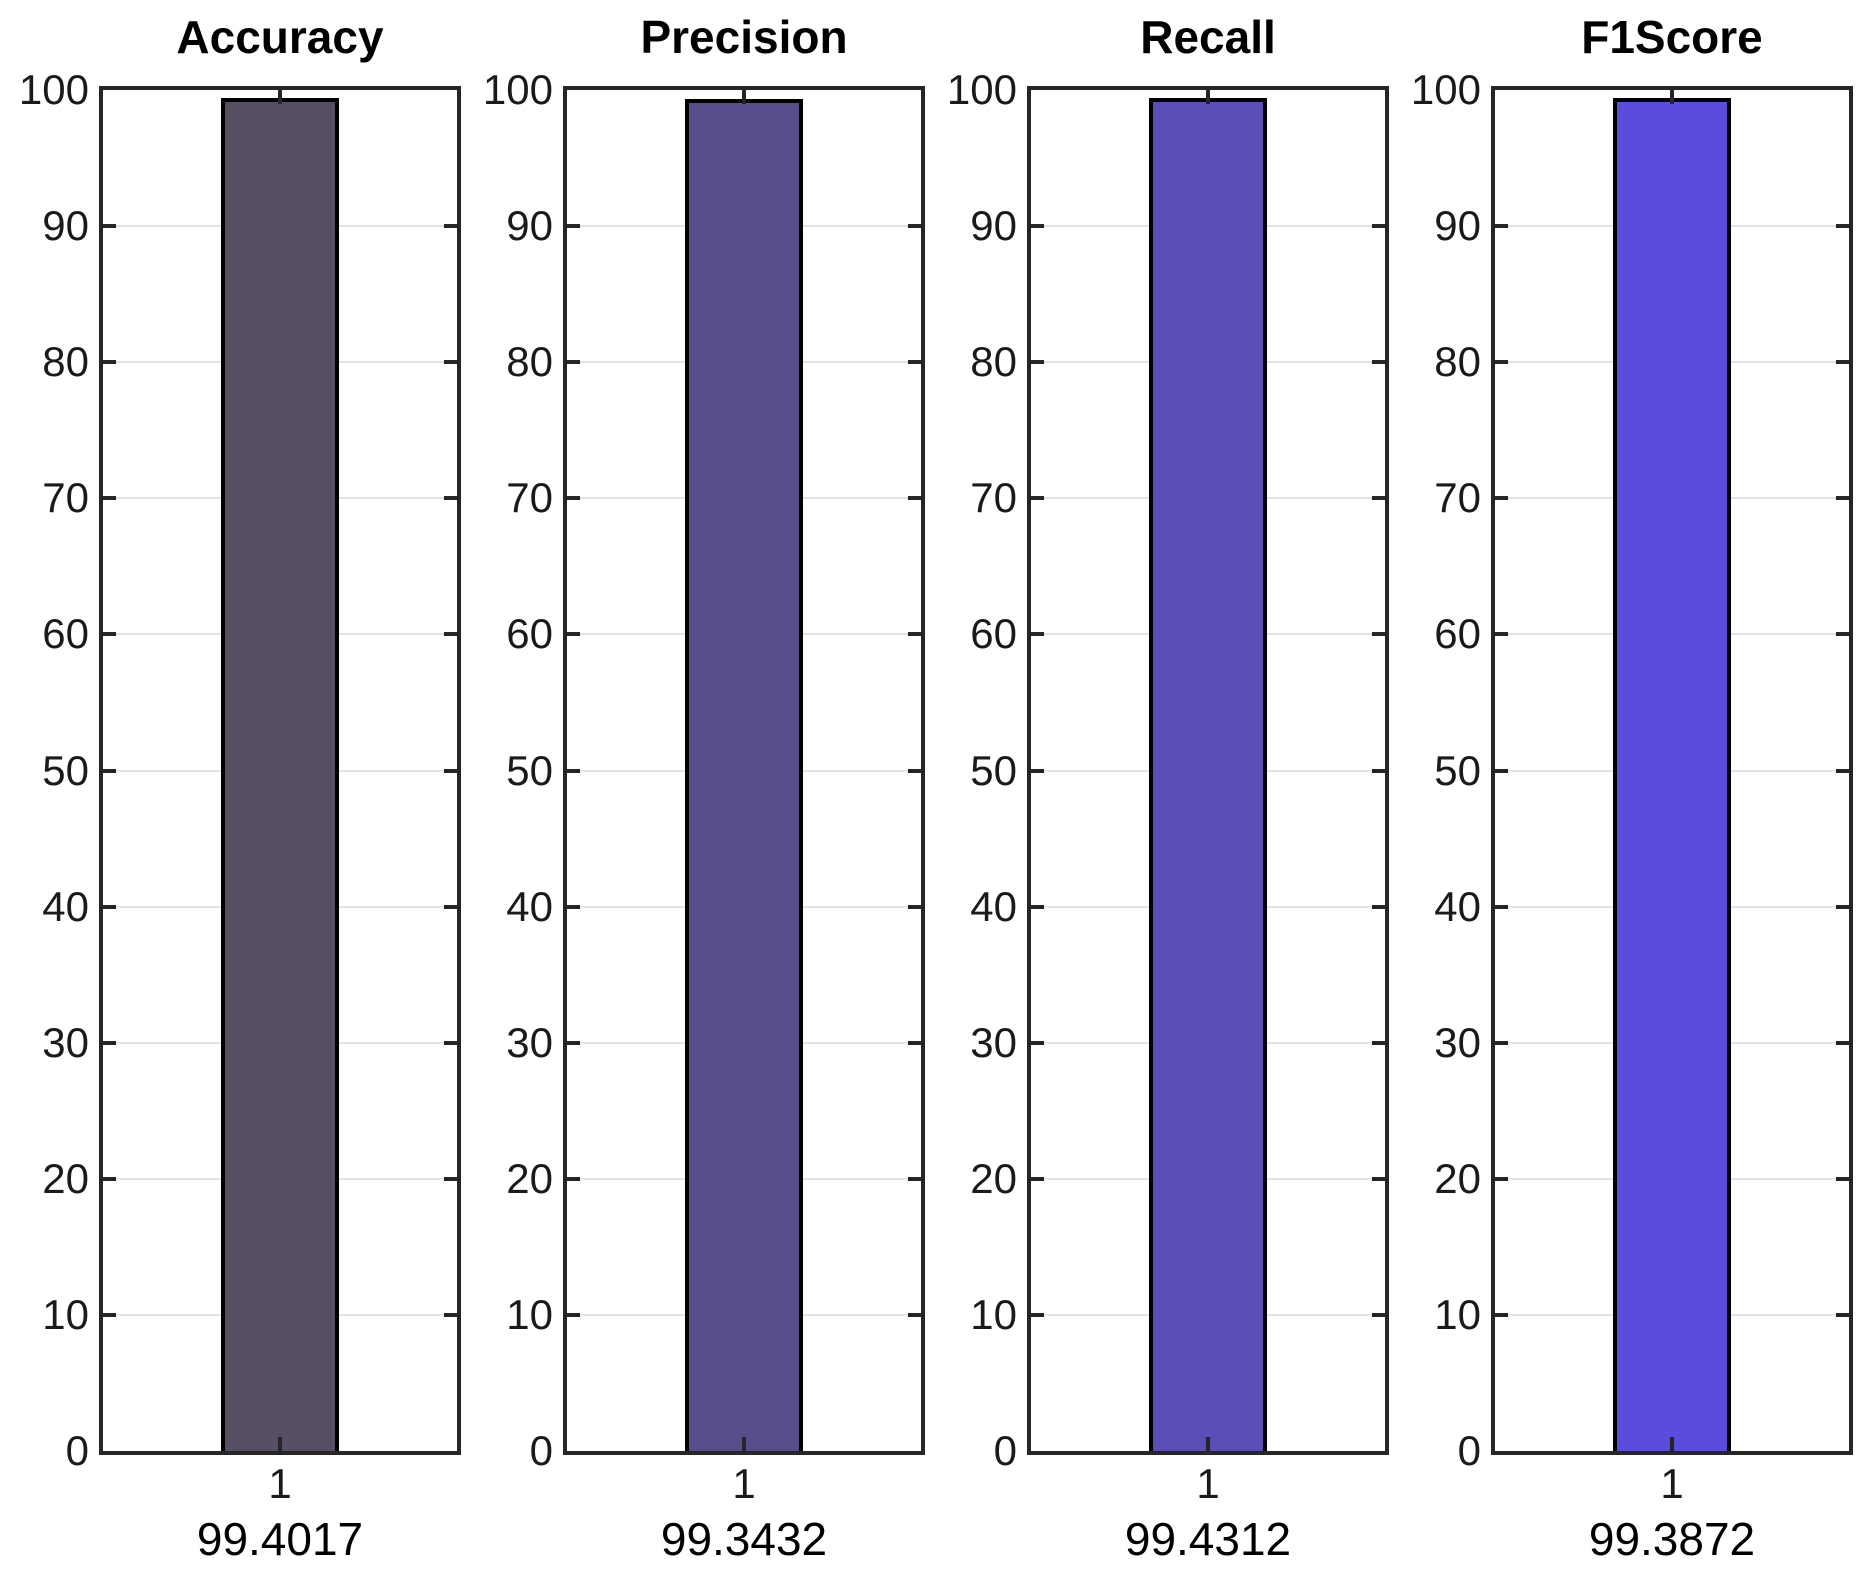  What do you see at coordinates (1672, 37) in the screenshot?
I see `subplot-title: F1Score` at bounding box center [1672, 37].